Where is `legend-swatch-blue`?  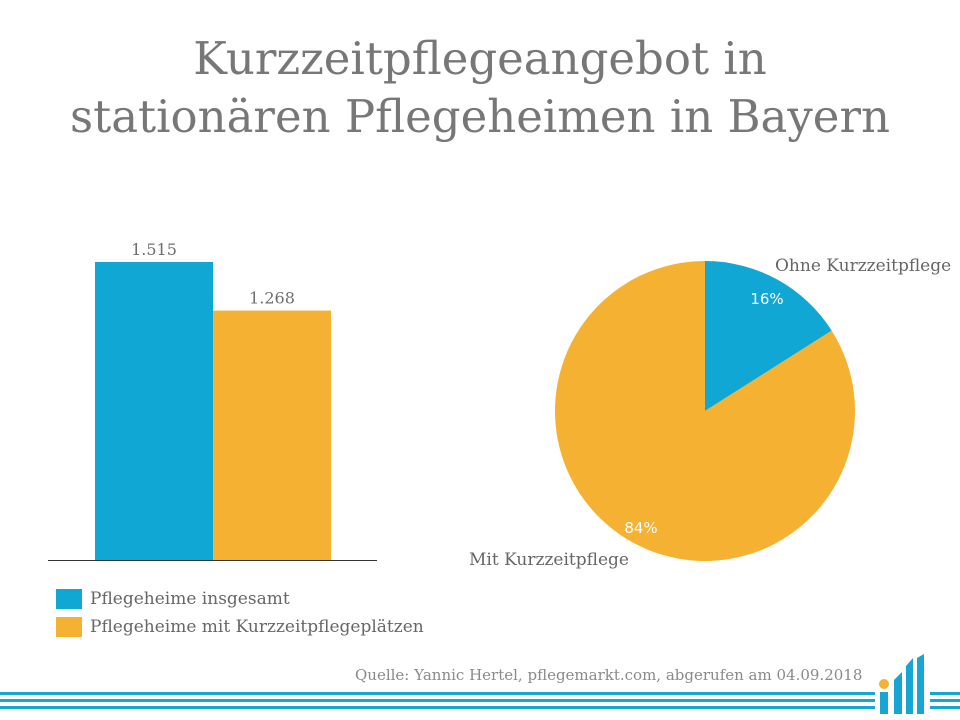 legend-swatch-blue is located at coordinates (69, 599).